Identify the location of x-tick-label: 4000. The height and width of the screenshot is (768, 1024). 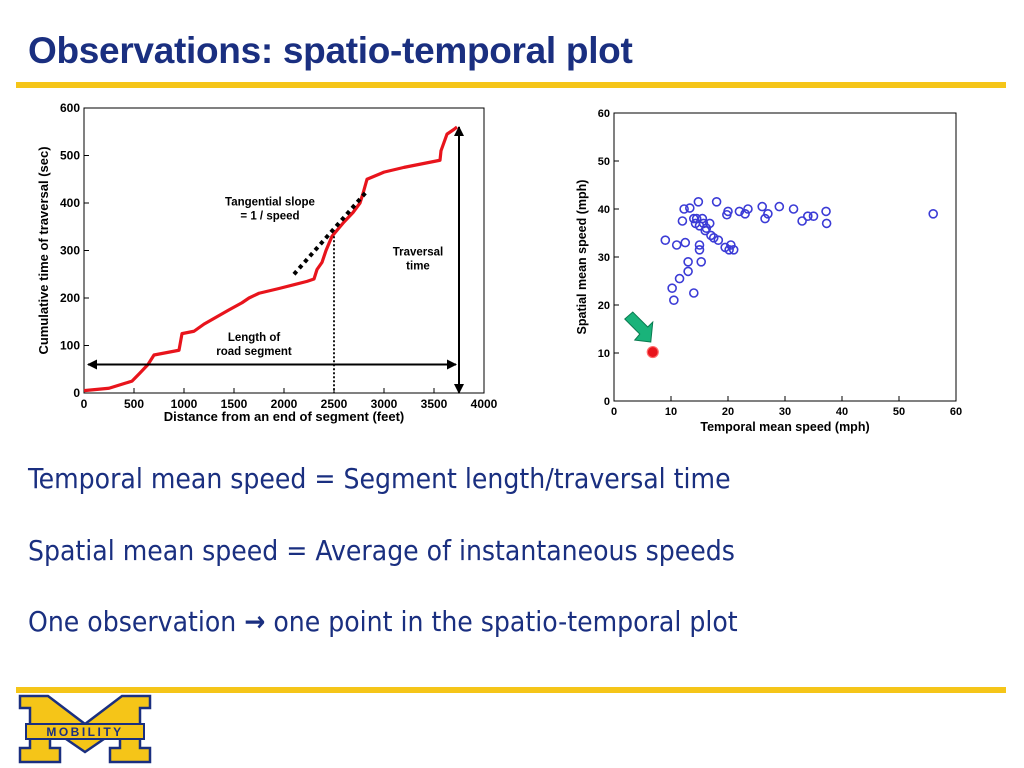
(484, 404).